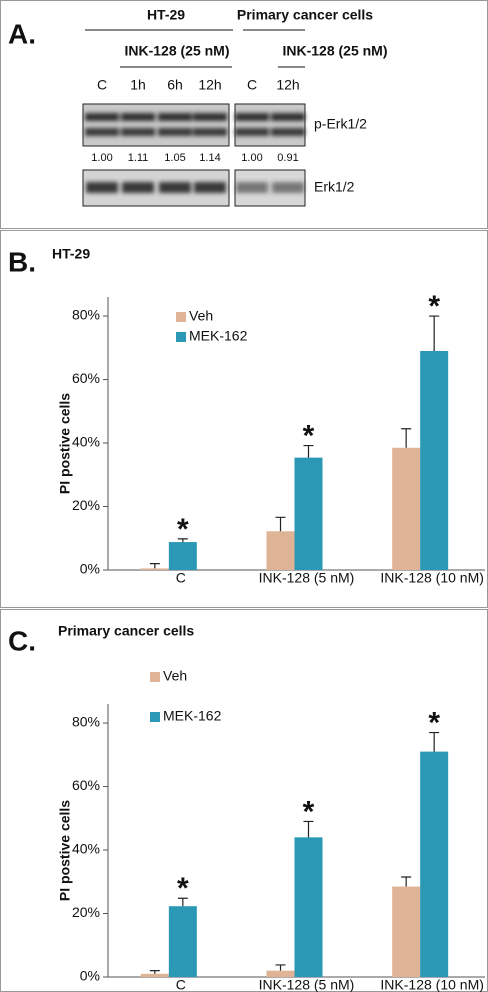 This screenshot has width=488, height=992. I want to click on quant-label: 1.14, so click(209, 158).